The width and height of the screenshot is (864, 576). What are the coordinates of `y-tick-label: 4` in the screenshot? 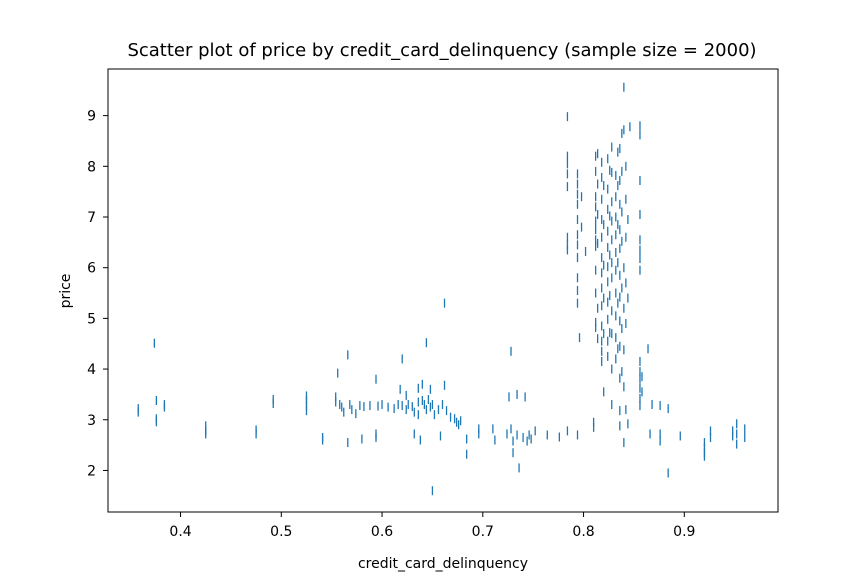 It's located at (91, 370).